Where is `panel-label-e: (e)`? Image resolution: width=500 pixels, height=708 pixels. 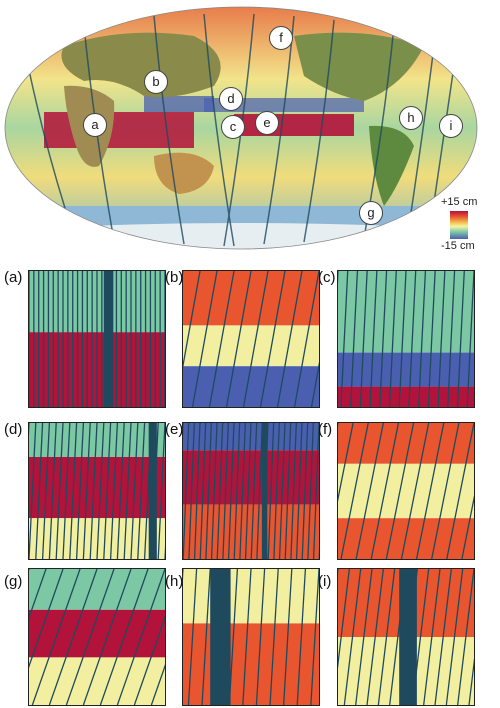
panel-label-e: (e) is located at coordinates (174, 429).